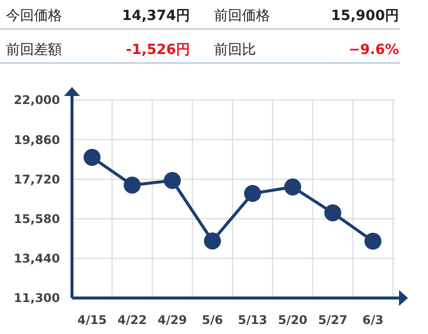  Describe the element at coordinates (34, 50) in the screenshot. I see `text: 前回差額` at that location.